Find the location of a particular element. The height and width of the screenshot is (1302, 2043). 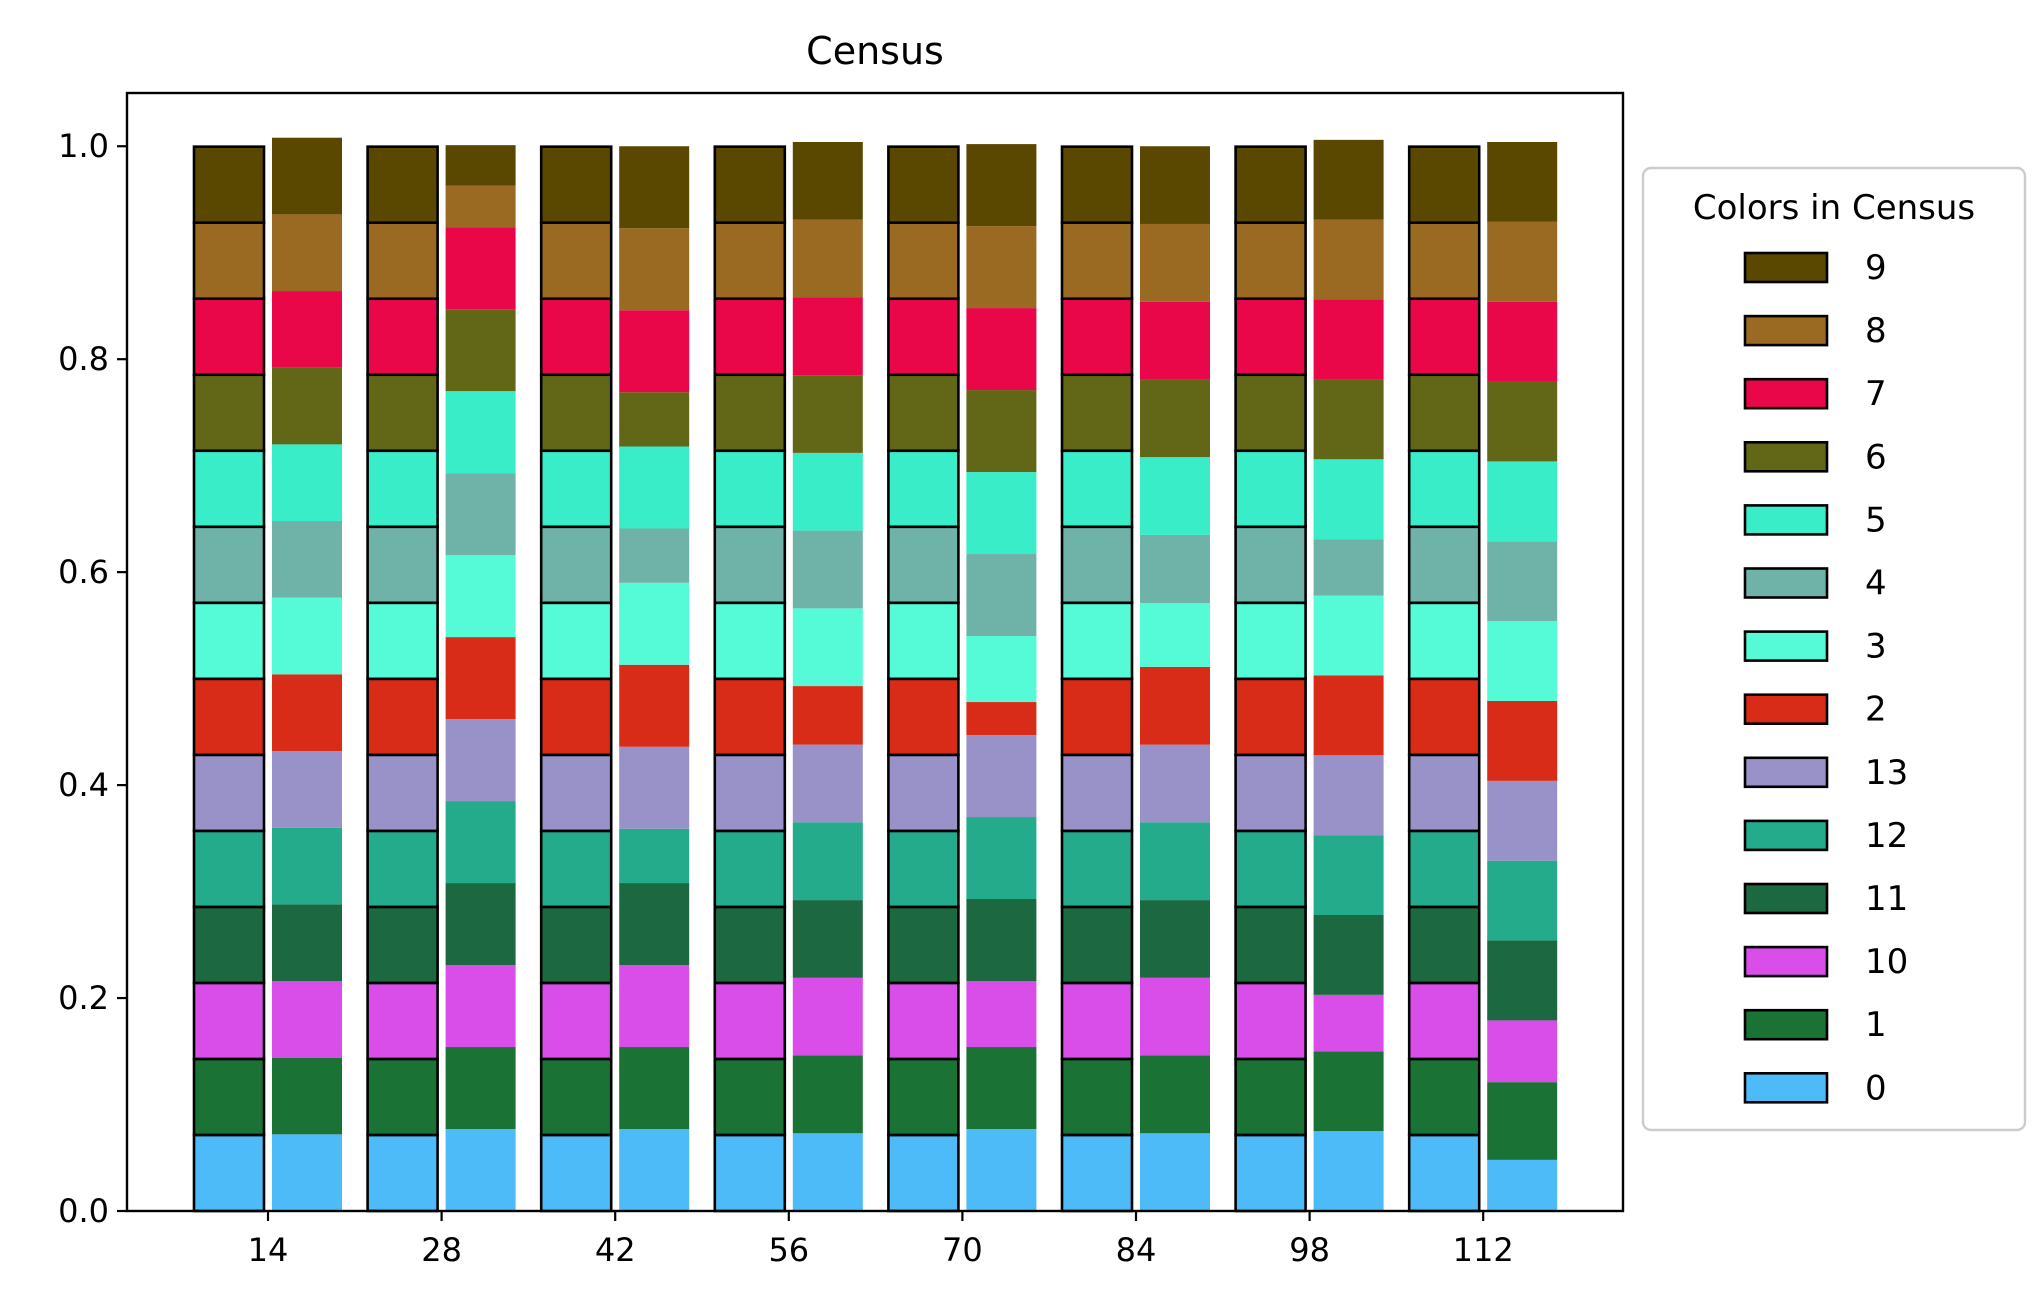

x-tick-label: 14 is located at coordinates (268, 1250).